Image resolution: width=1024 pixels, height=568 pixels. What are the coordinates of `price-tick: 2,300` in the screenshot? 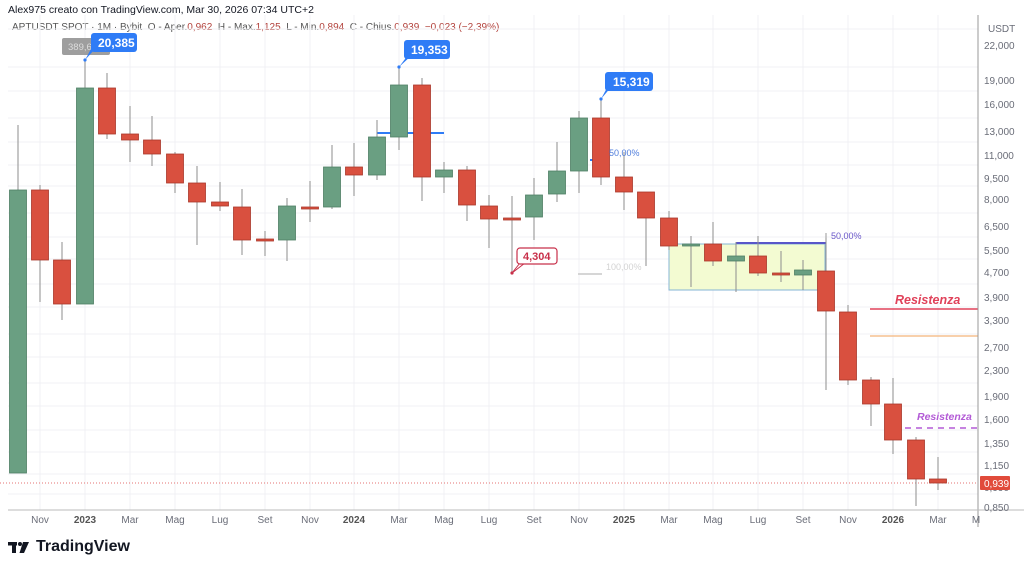 It's located at (996, 371).